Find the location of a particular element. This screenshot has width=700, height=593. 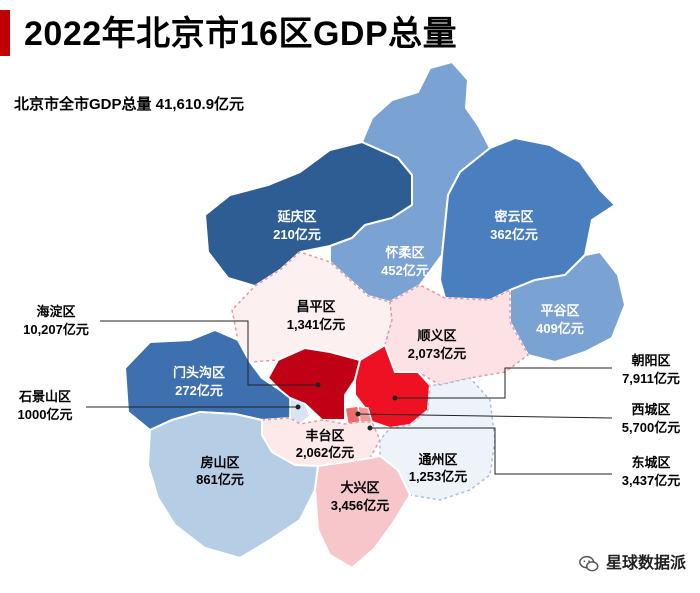

label-shunyi-value: 2,073亿元 is located at coordinates (437, 353).